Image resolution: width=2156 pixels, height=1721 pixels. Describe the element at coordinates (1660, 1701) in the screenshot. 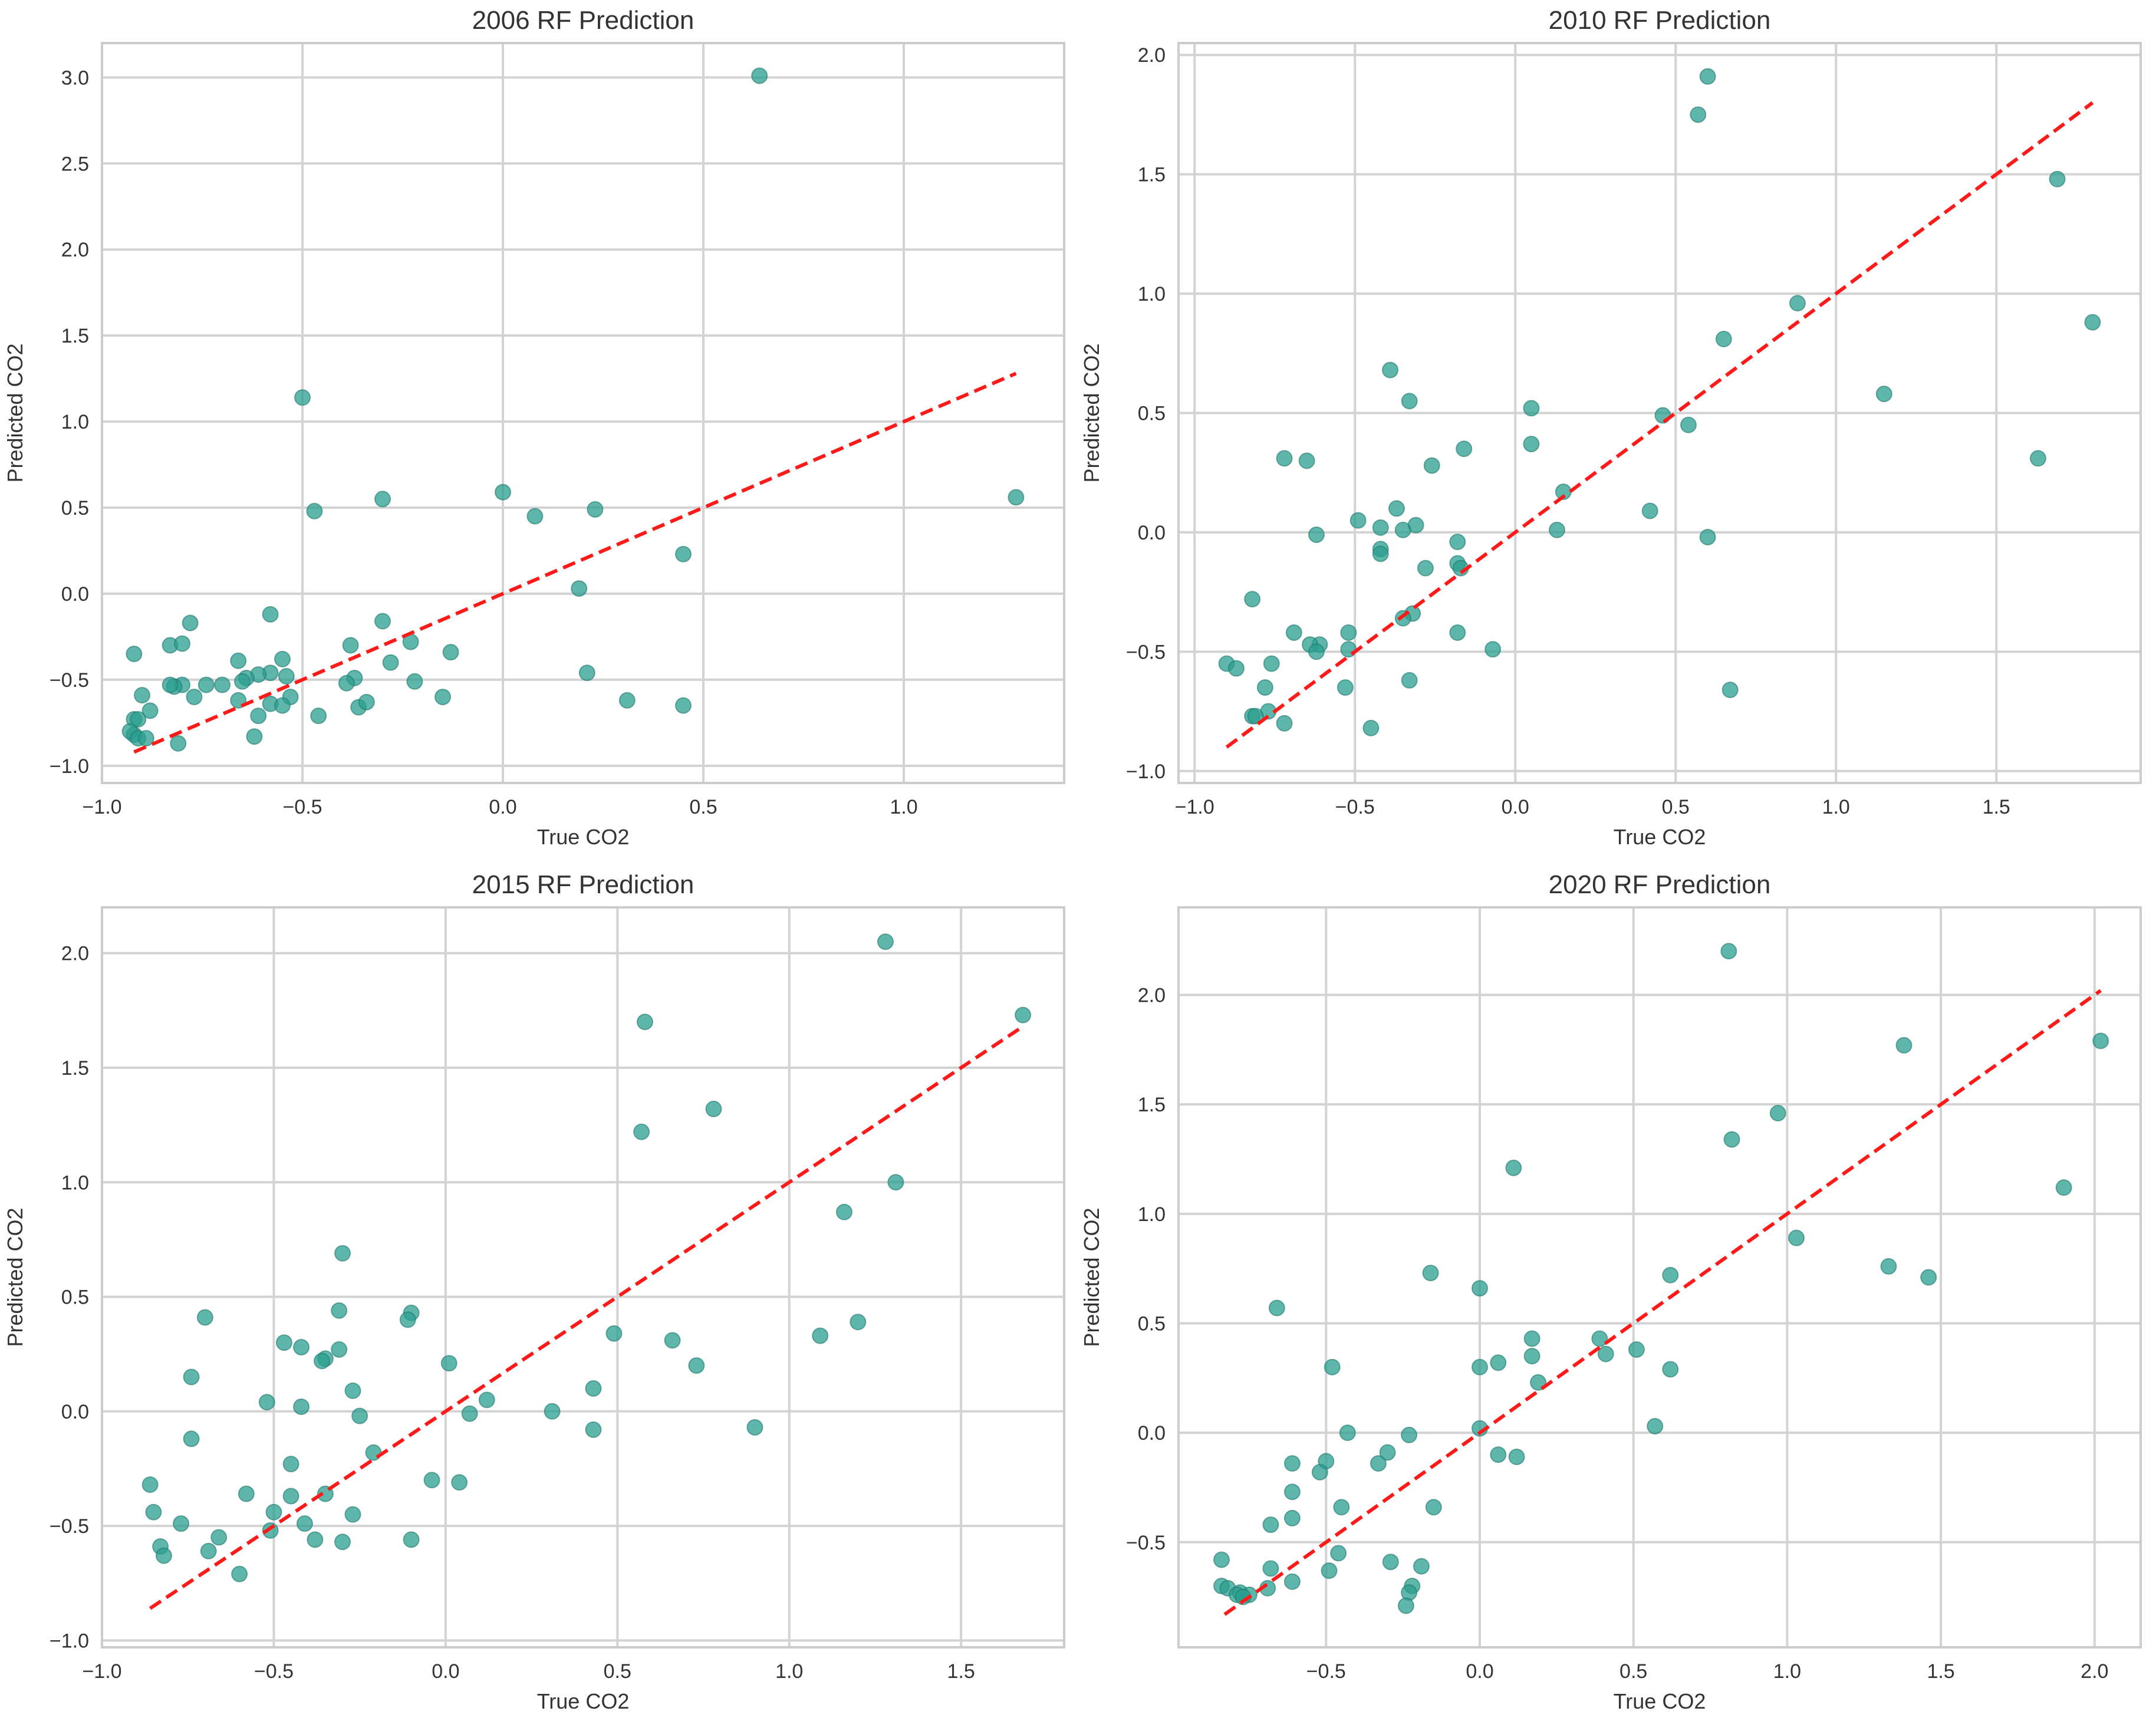

I see `x-axis-label: True CO2` at that location.